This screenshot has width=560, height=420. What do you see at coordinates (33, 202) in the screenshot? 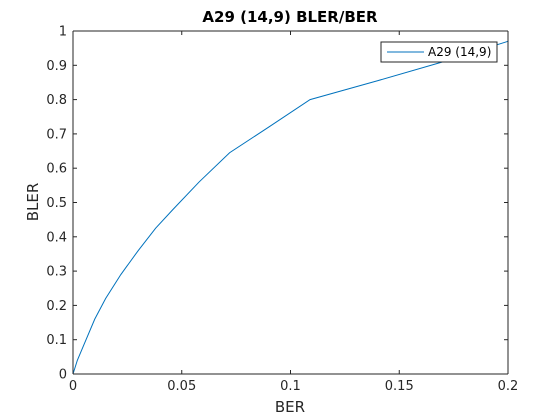
I see `y-axis-label: BLER` at bounding box center [33, 202].